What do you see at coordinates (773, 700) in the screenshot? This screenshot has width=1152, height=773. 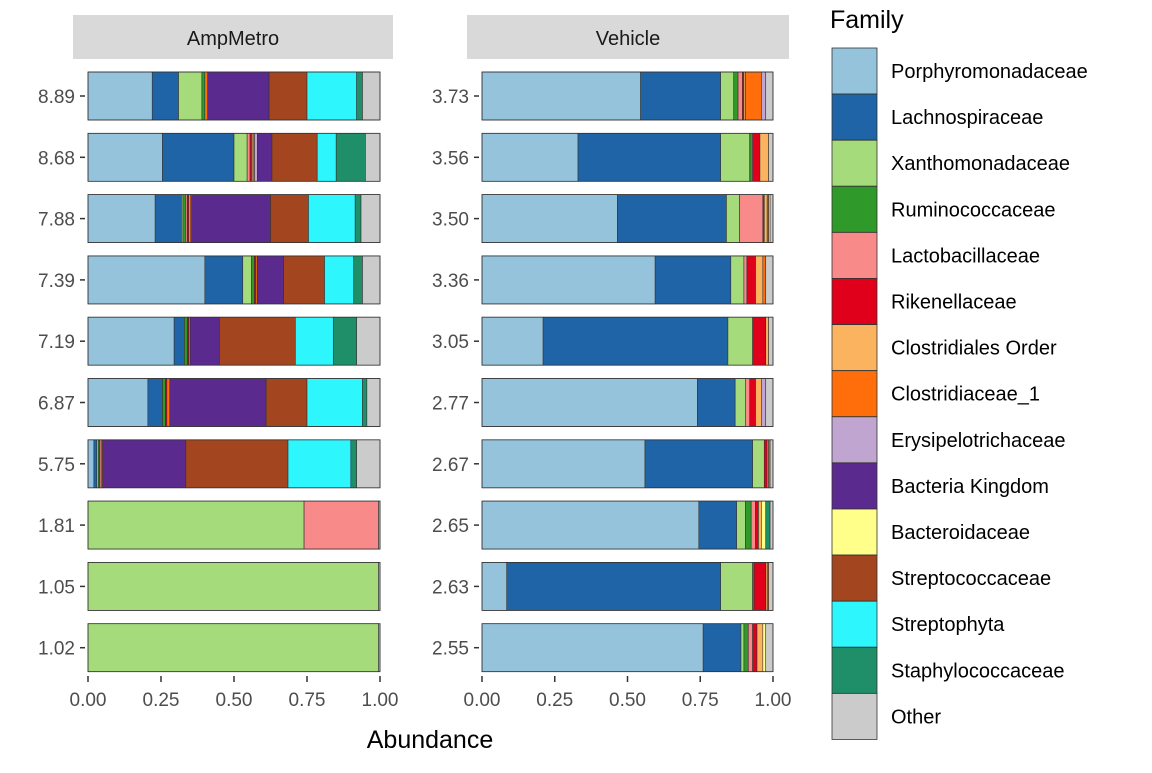 I see `x-tick-label: 1.00` at bounding box center [773, 700].